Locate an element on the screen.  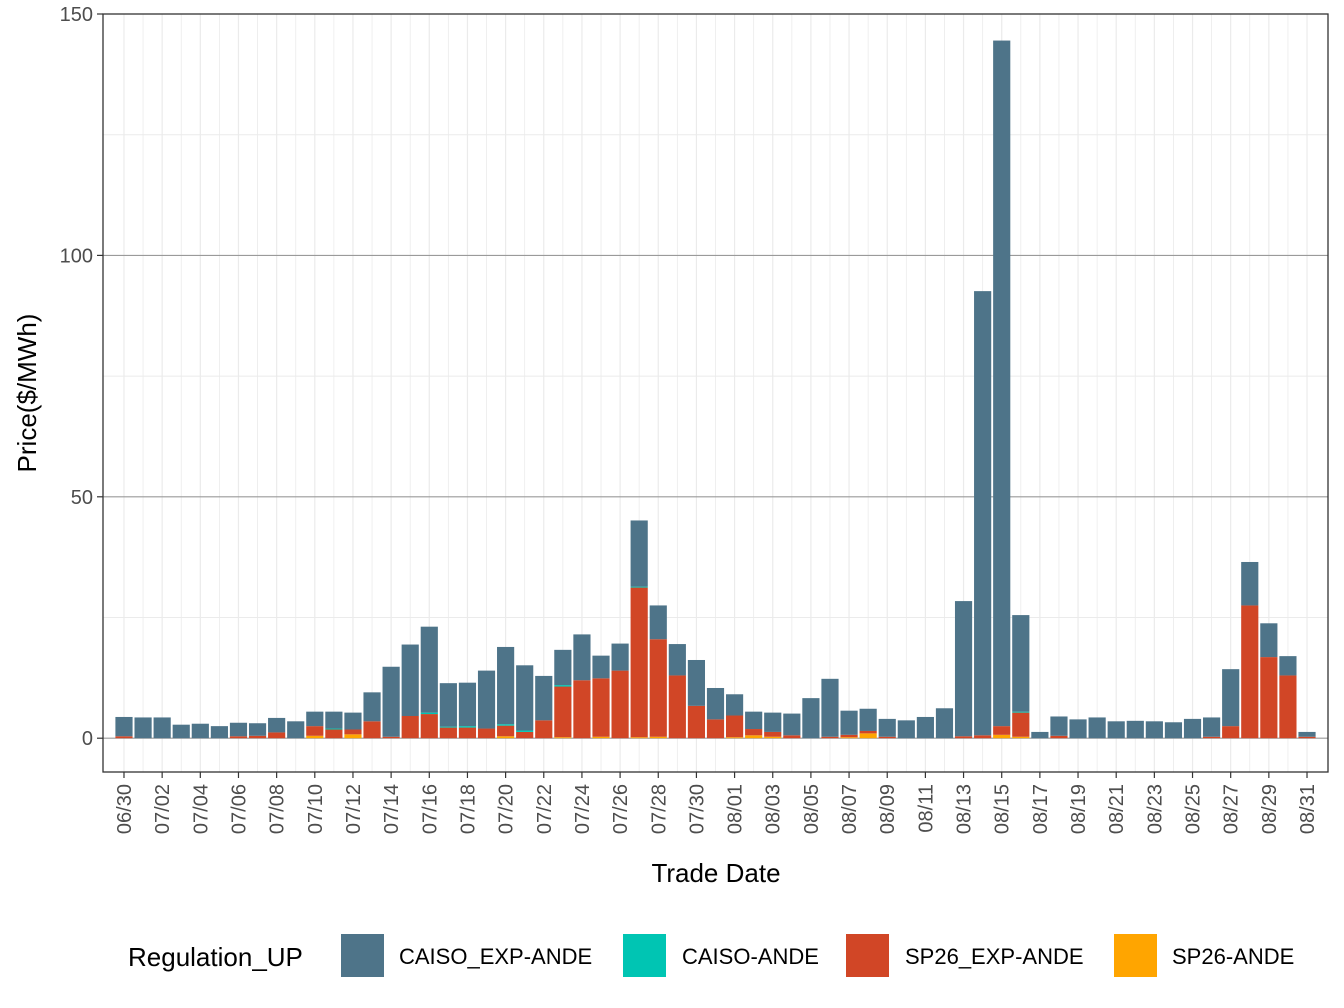
x-tick-label: 07/02 is located at coordinates (163, 809).